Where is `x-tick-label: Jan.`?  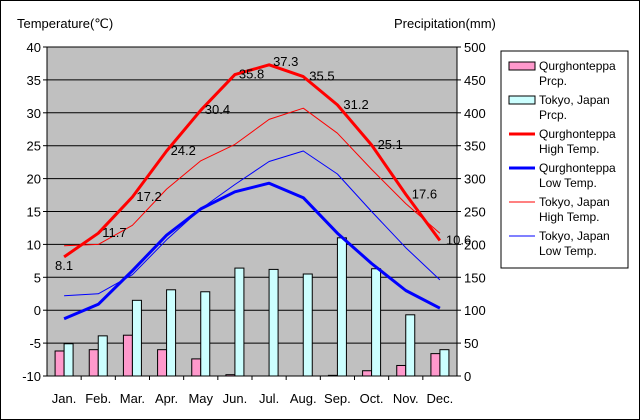
x-tick-label: Jan. is located at coordinates (64, 398).